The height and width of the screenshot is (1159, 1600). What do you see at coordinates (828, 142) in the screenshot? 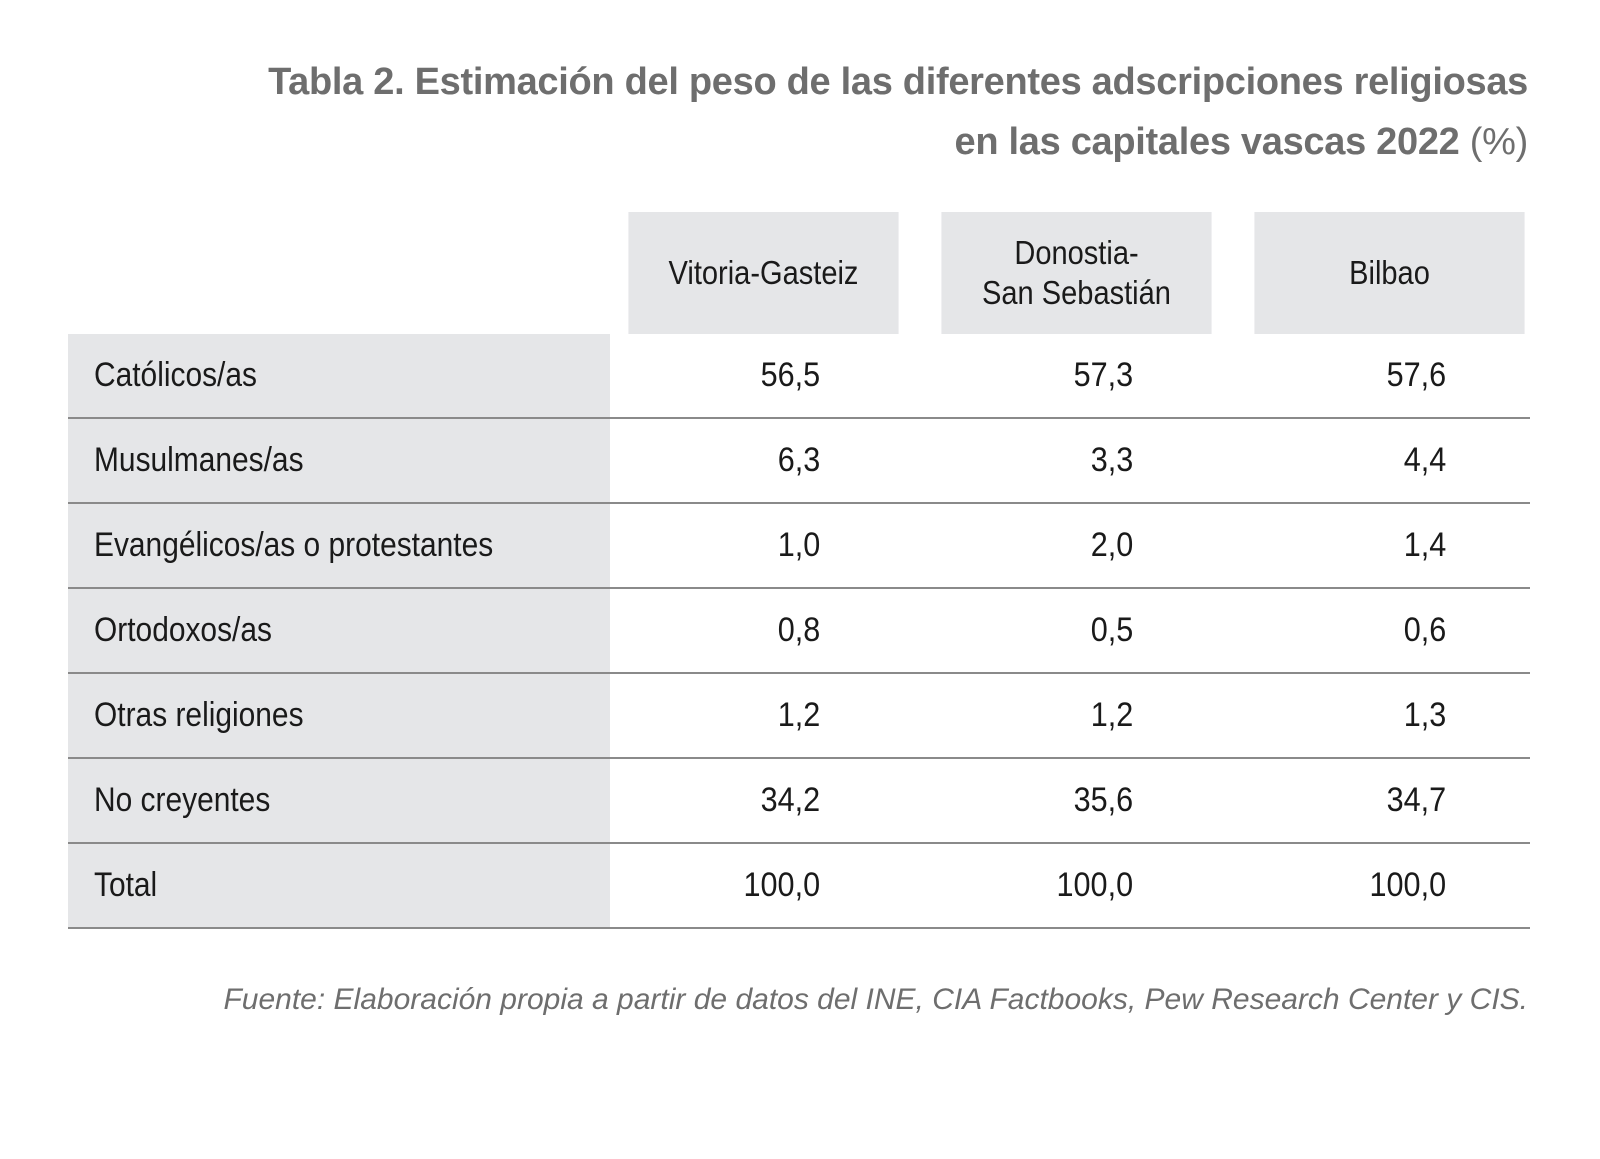
I see `table-title-line-2: en las capitales vascas 2022 (%)` at bounding box center [828, 142].